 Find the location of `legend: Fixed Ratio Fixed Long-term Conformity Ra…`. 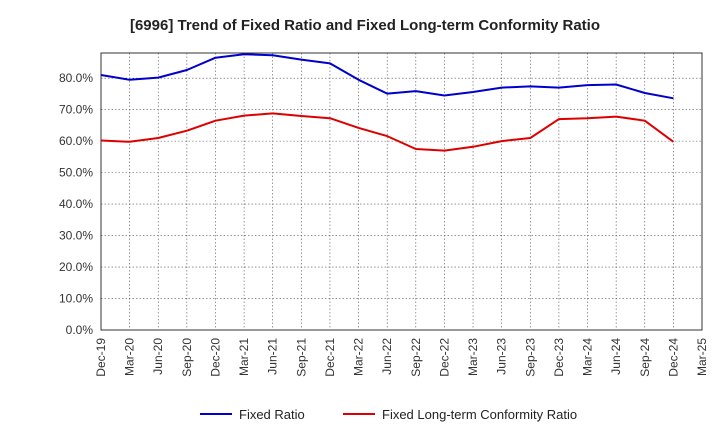

legend: Fixed Ratio Fixed Long-term Conformity Ra… is located at coordinates (388, 414).